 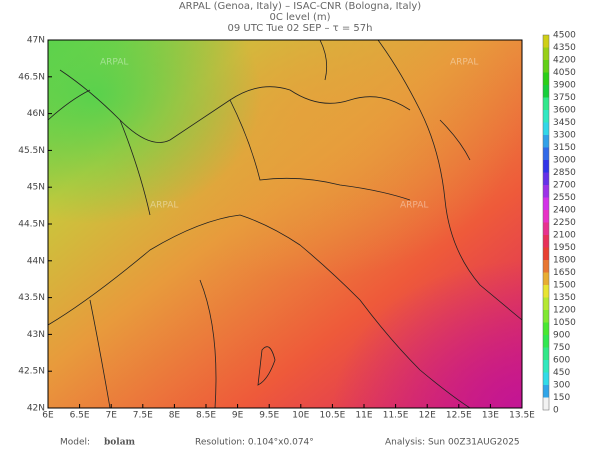 What do you see at coordinates (564, 261) in the screenshot?
I see `colorbar-label: 1800` at bounding box center [564, 261].